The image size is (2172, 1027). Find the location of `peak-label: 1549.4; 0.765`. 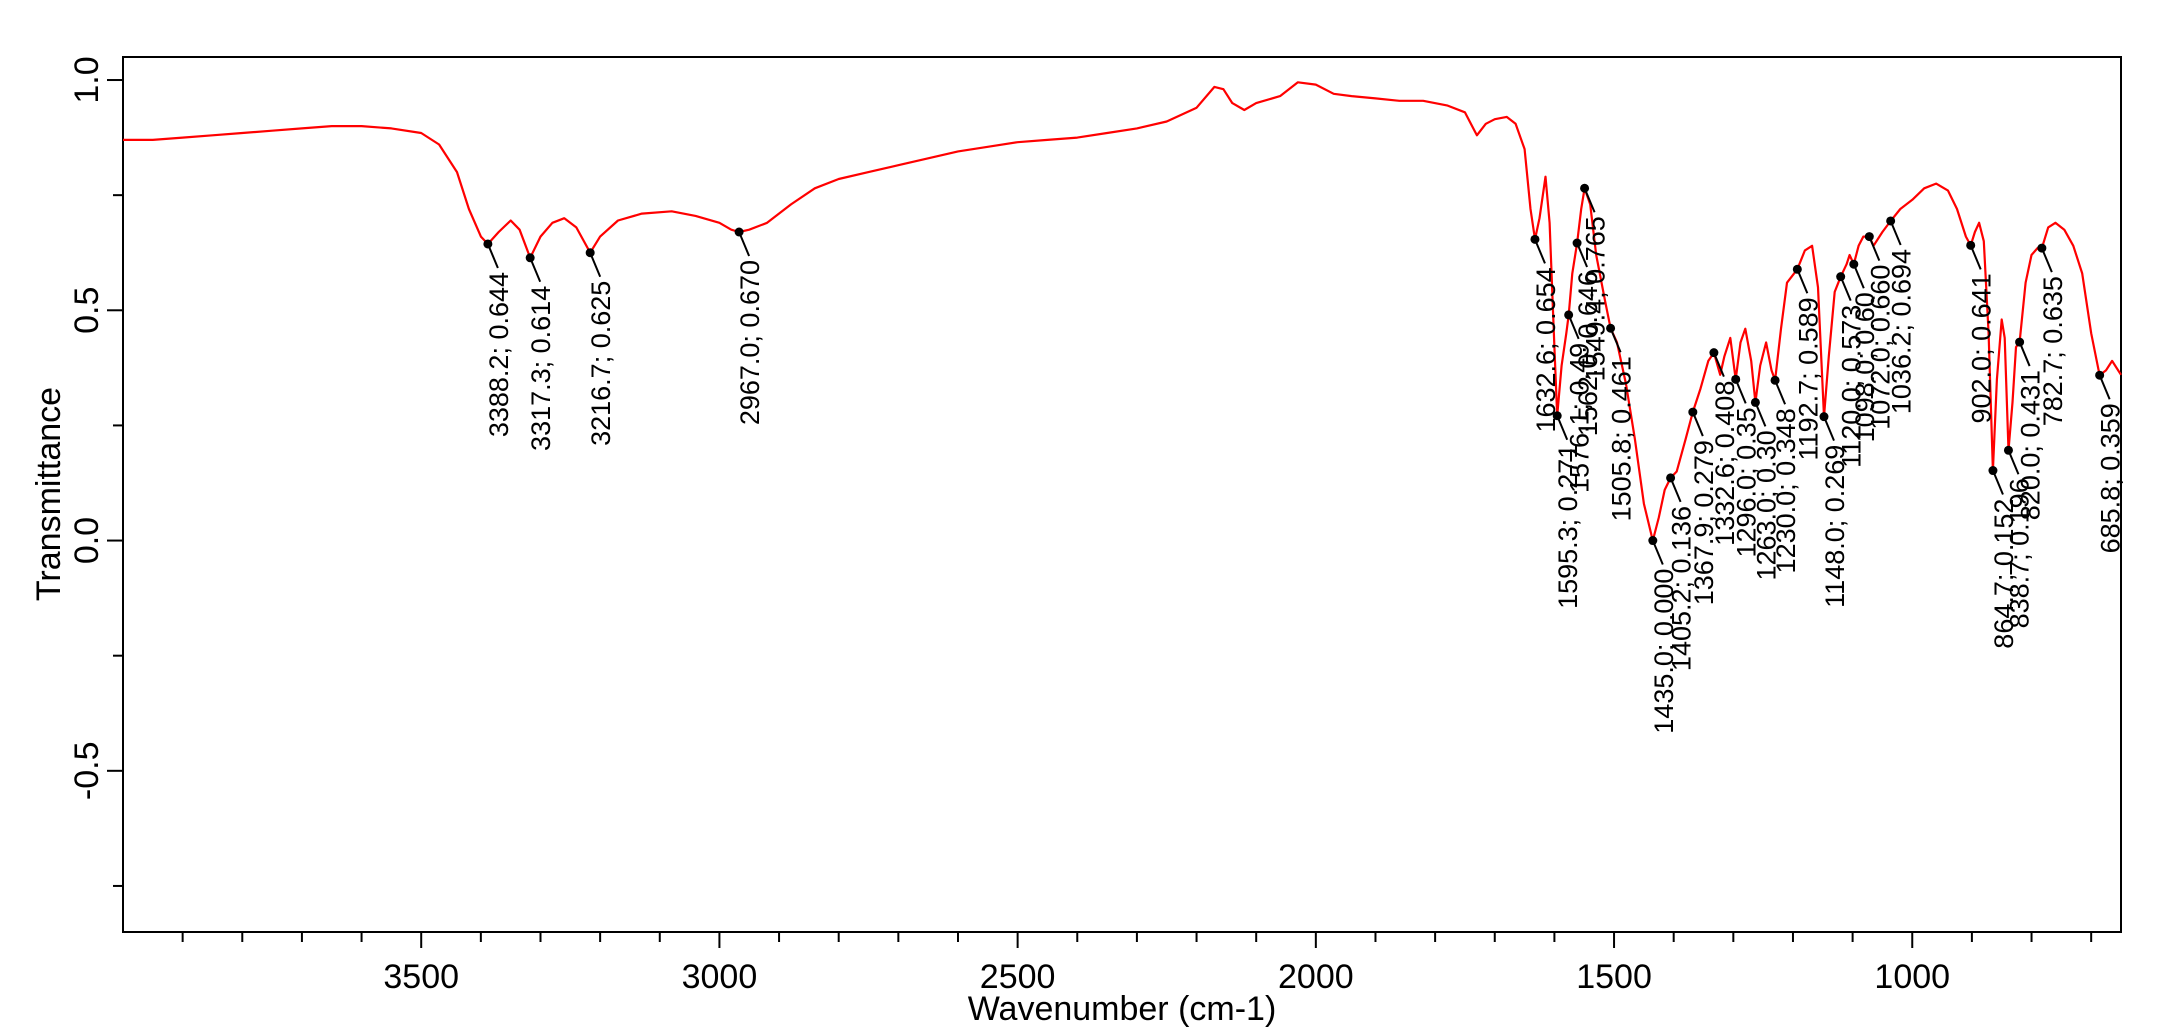

peak-label: 1549.4; 0.765 is located at coordinates (1596, 298).